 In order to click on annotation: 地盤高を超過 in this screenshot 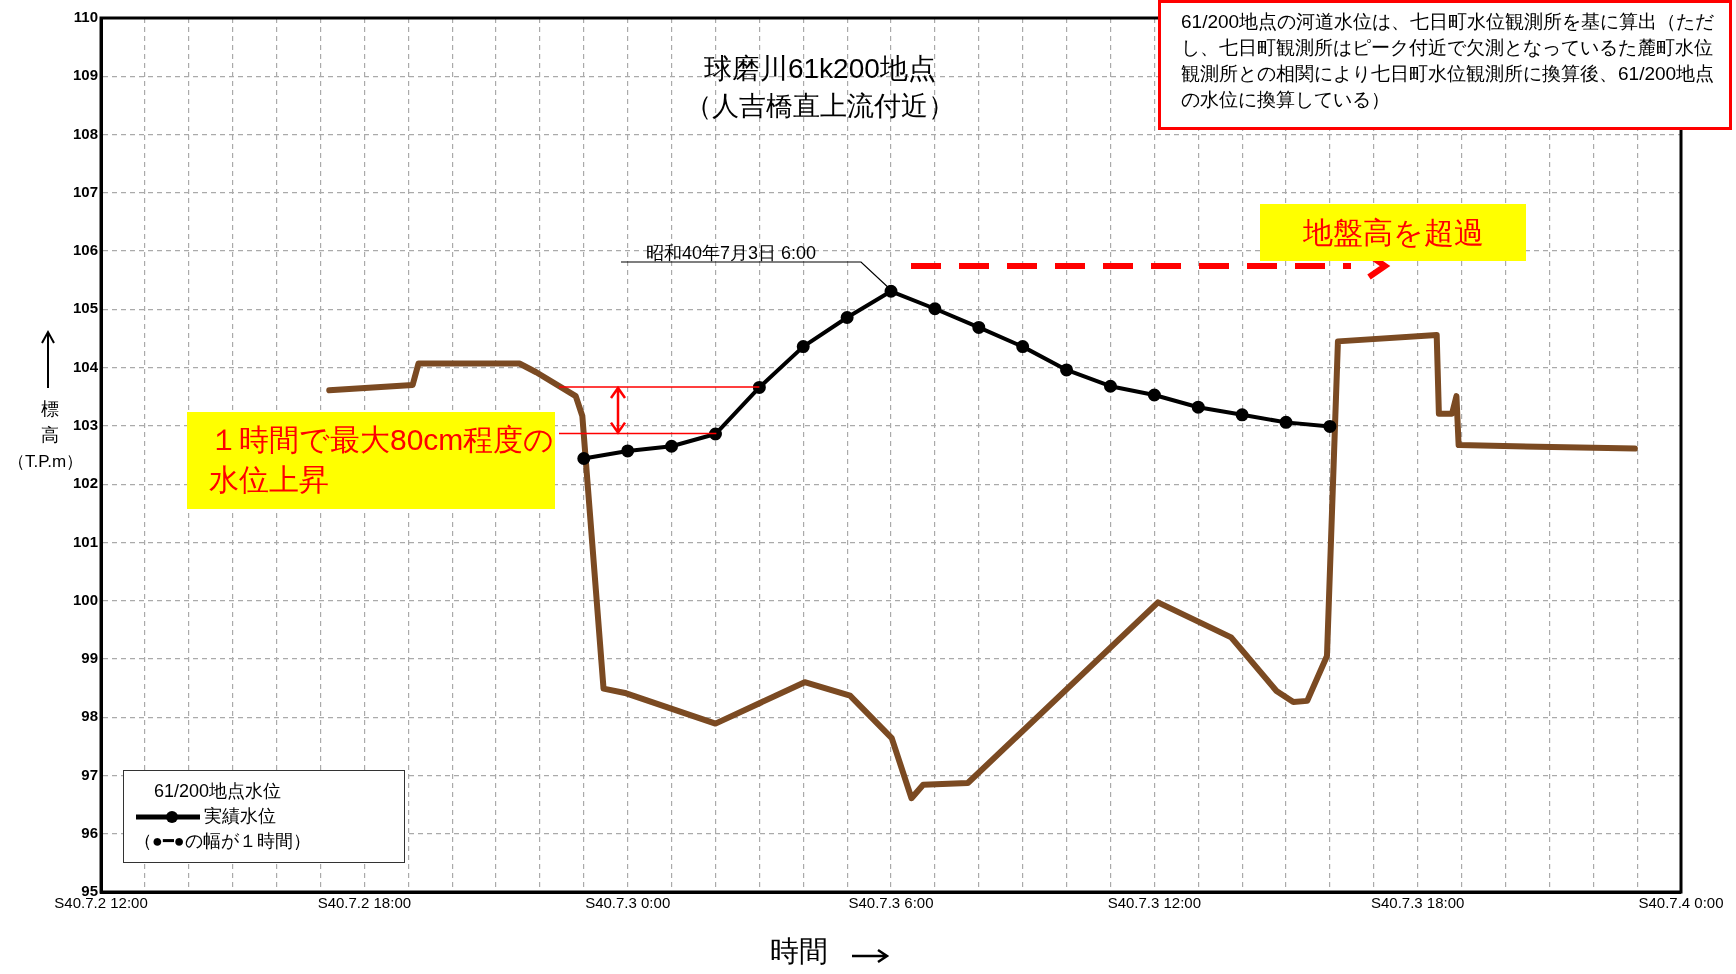, I will do `click(1393, 232)`.